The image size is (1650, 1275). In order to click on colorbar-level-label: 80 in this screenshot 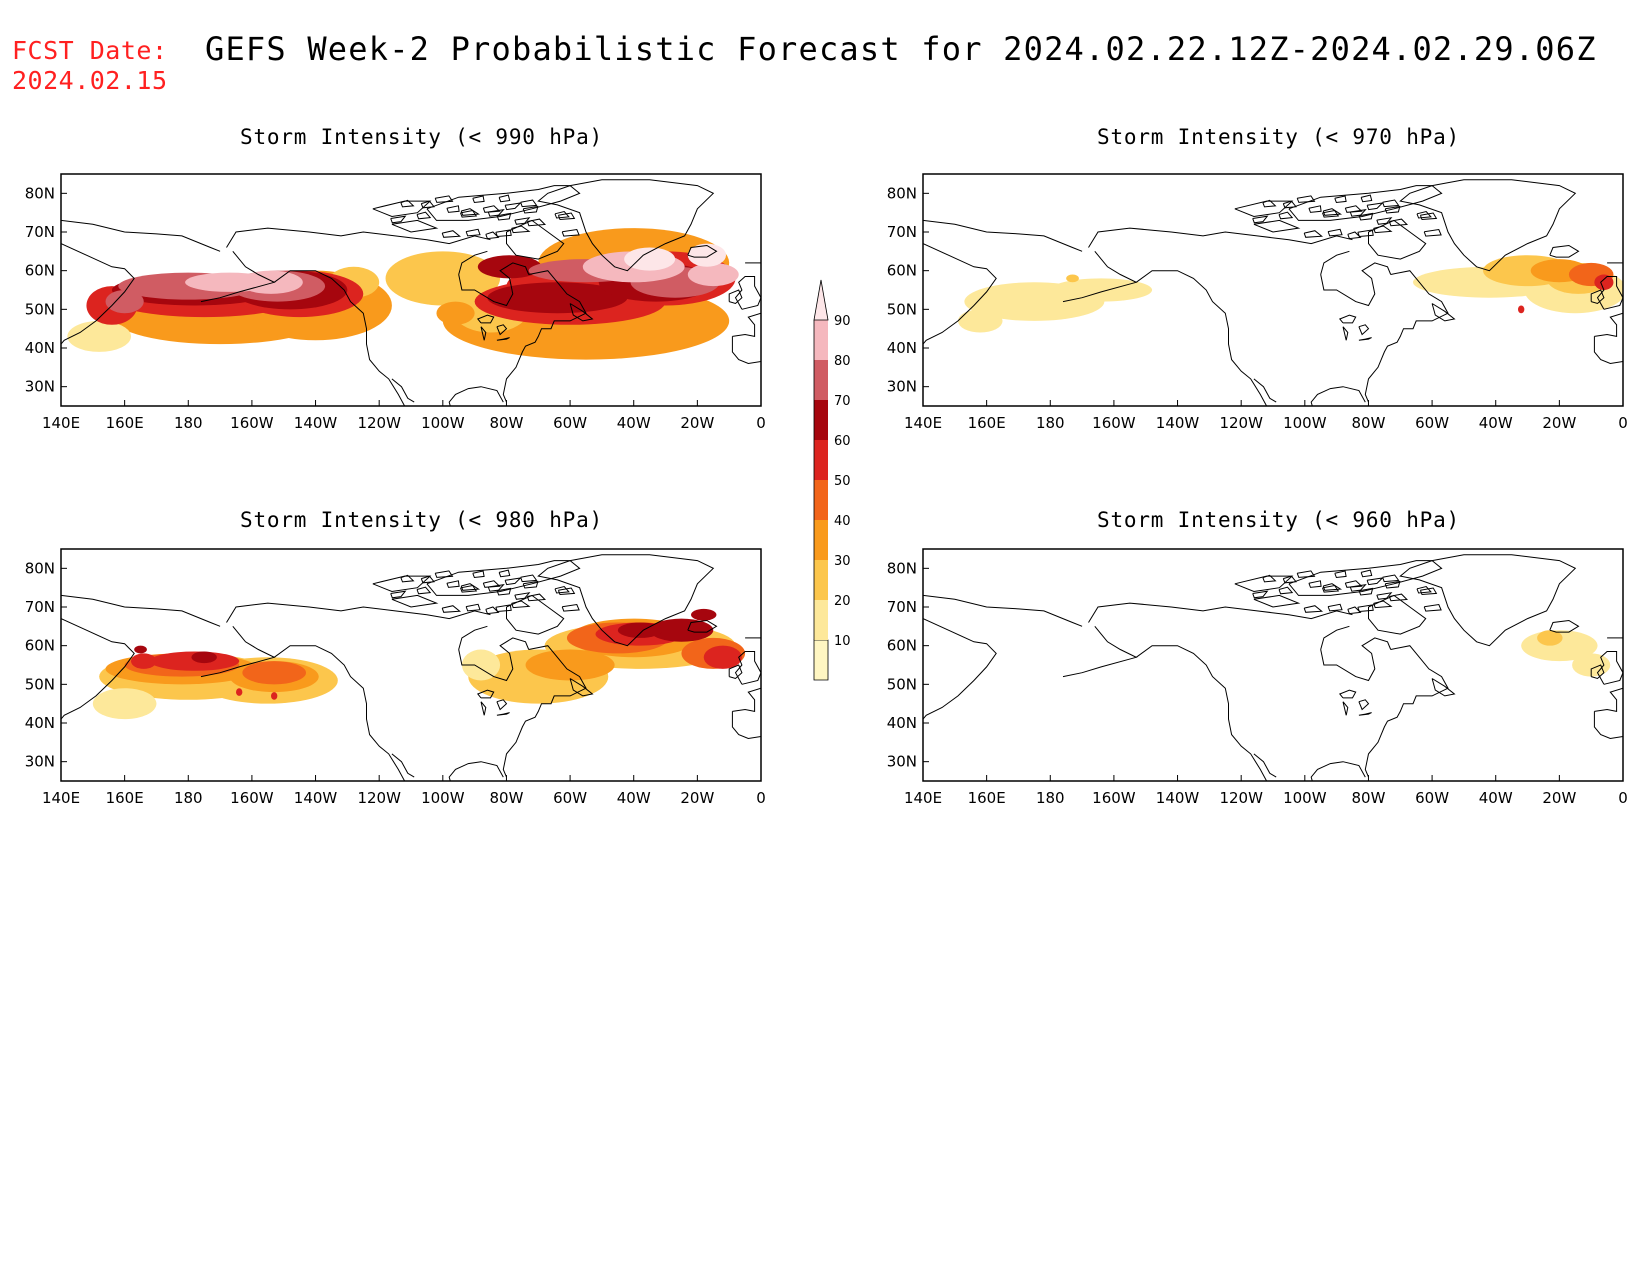, I will do `click(842, 361)`.